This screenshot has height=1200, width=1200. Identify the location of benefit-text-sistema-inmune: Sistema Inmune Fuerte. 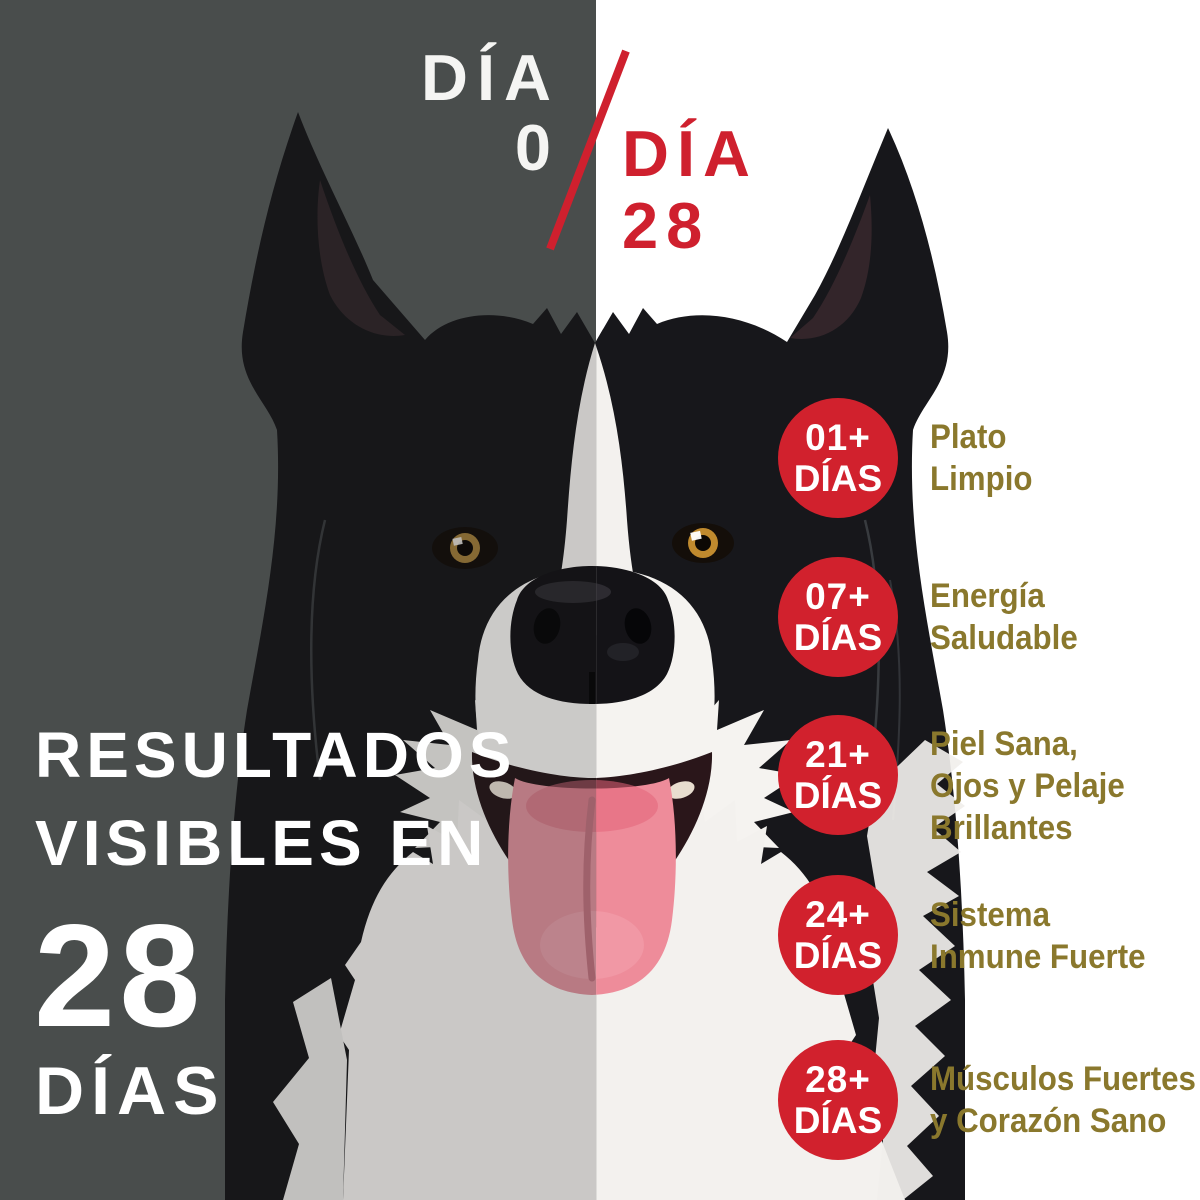
(1038, 936).